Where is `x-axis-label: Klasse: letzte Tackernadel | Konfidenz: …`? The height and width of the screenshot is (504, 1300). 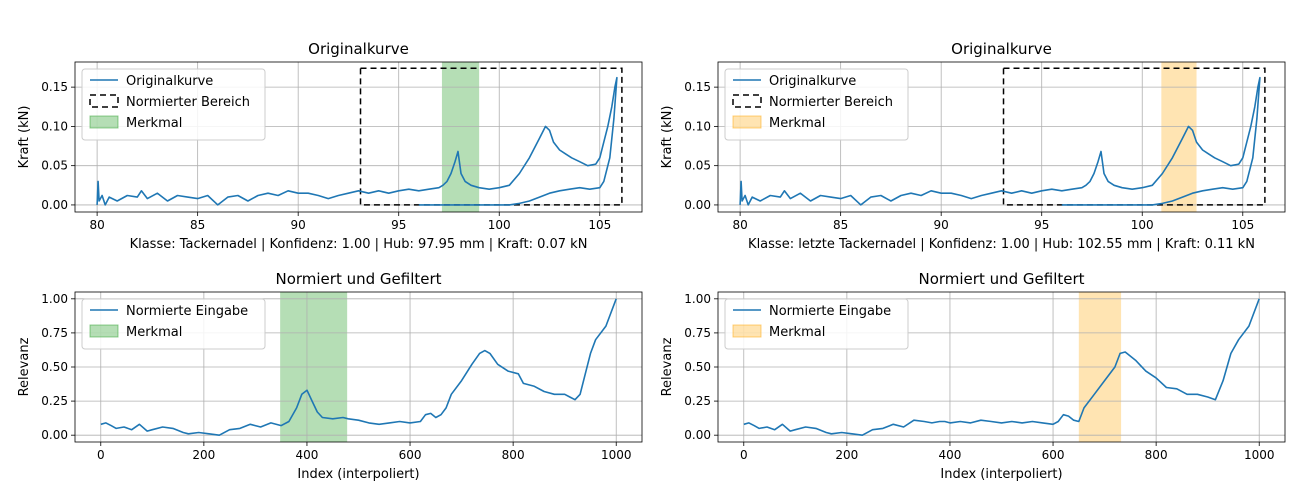
x-axis-label: Klasse: letzte Tackernadel | Konfidenz: … is located at coordinates (1001, 244).